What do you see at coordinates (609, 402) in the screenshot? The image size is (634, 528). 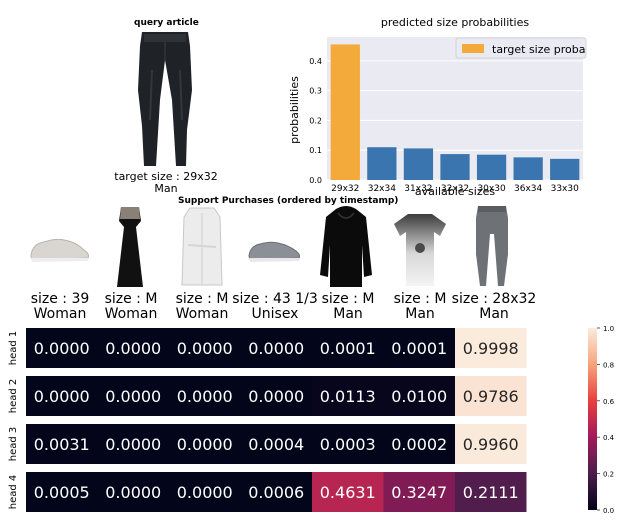 I see `colorbar-tick-label: 0.6` at bounding box center [609, 402].